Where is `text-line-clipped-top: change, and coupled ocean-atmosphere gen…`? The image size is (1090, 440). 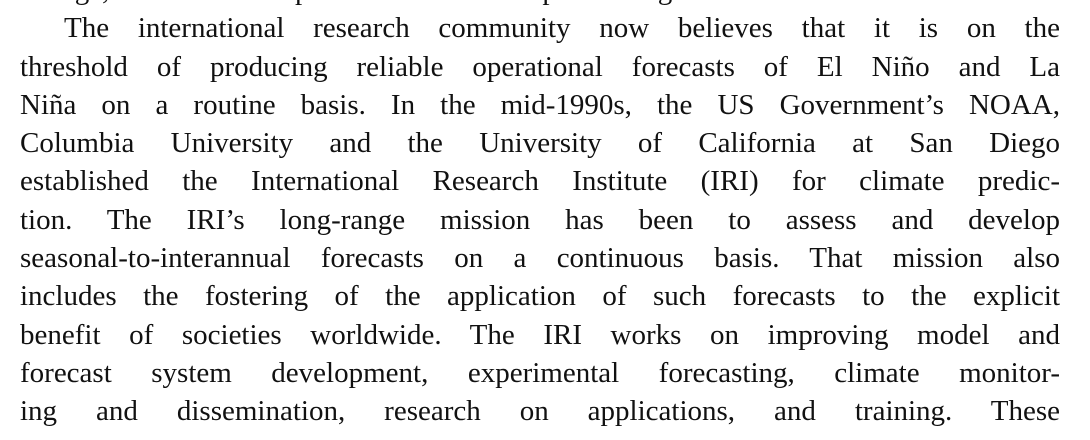 text-line-clipped-top: change, and coupled ocean-atmosphere gen… is located at coordinates (540, 4).